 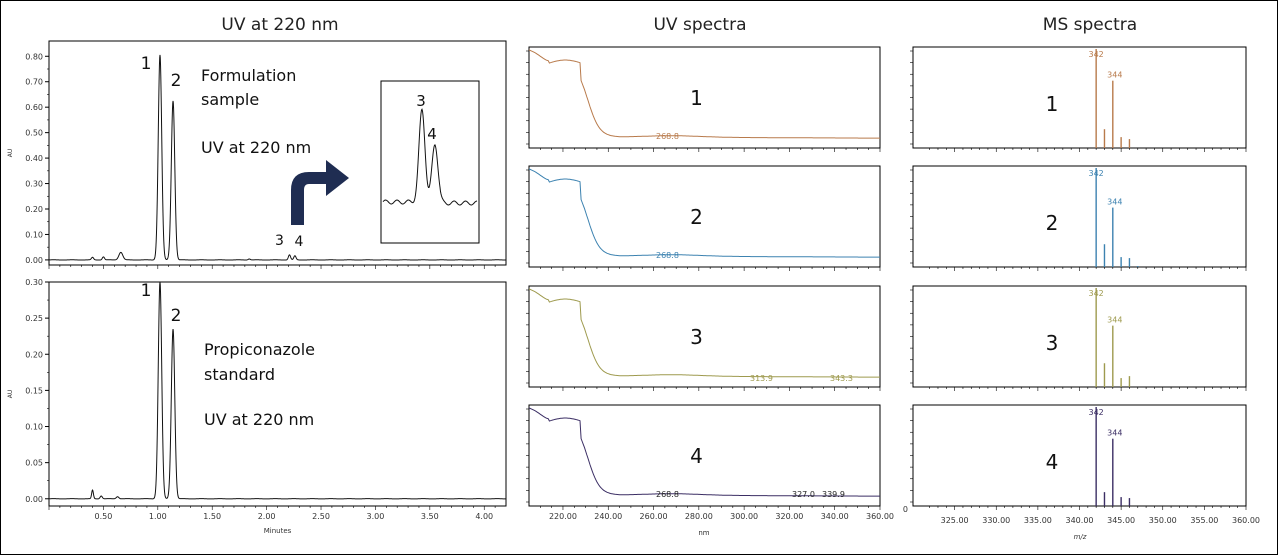 What do you see at coordinates (432, 134) in the screenshot?
I see `inset-peak-label-4: 4` at bounding box center [432, 134].